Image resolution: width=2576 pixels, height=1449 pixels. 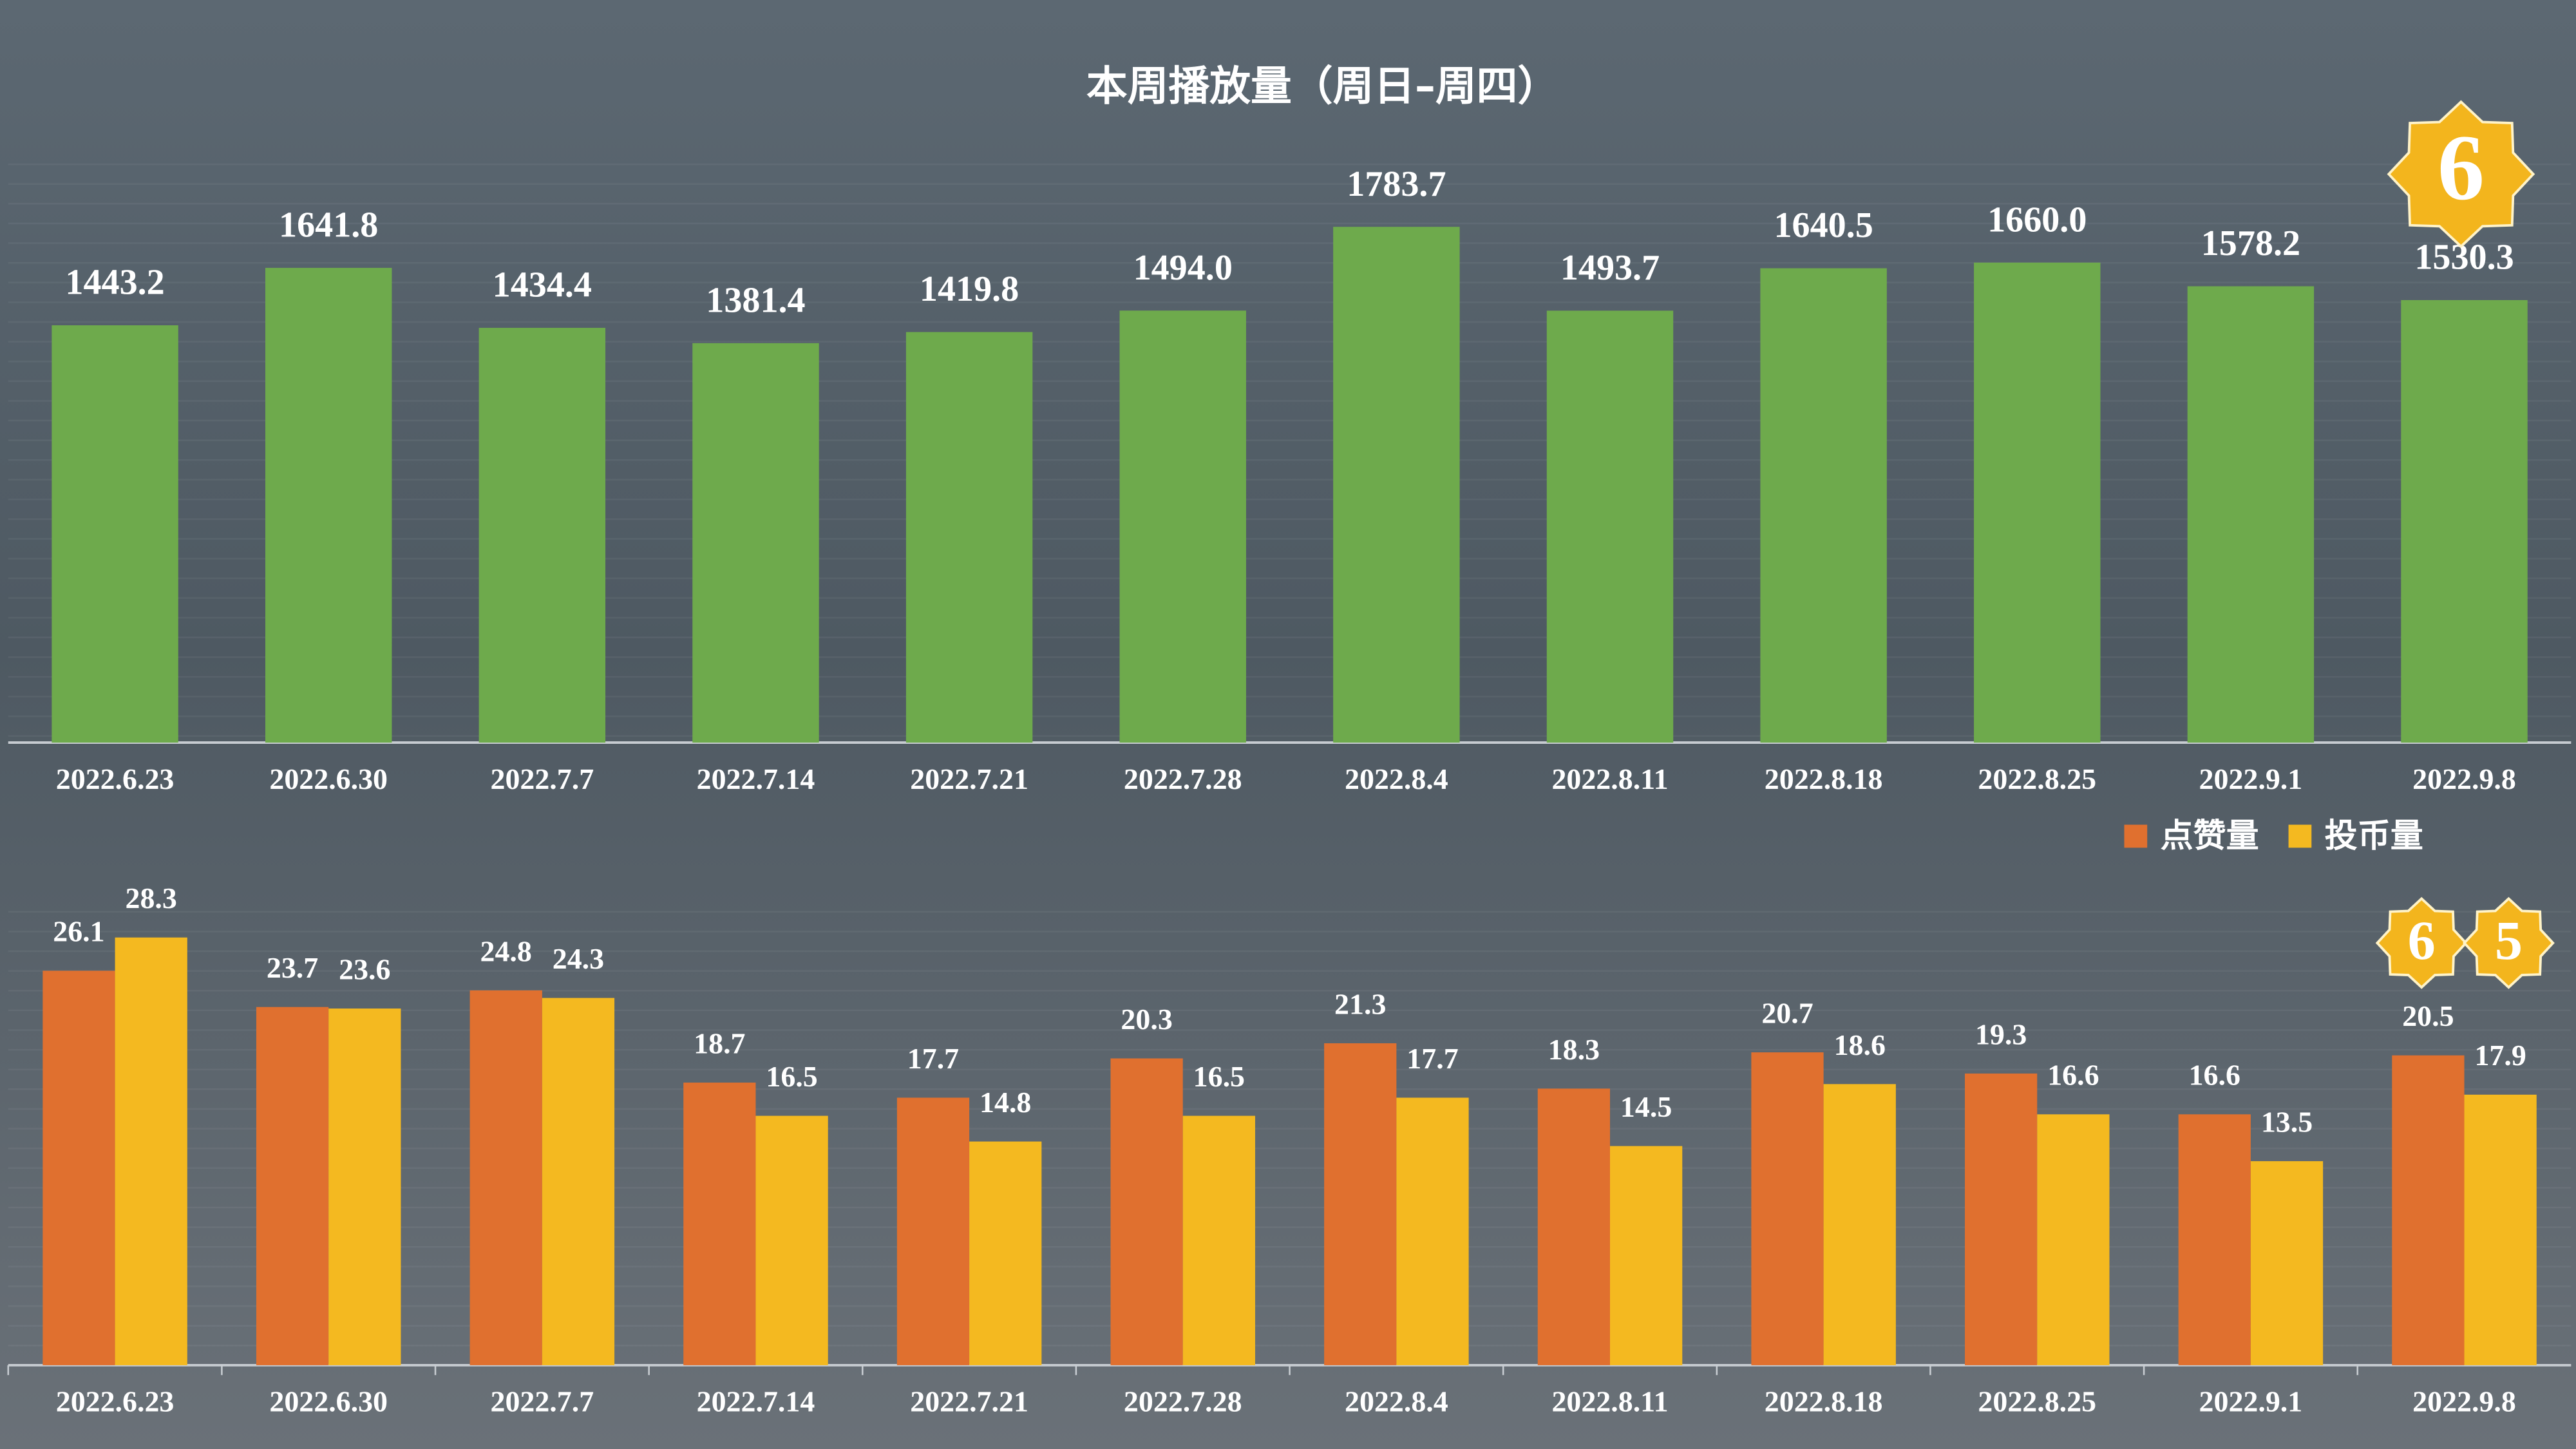 I want to click on data-label: 13.5, so click(x=2287, y=1122).